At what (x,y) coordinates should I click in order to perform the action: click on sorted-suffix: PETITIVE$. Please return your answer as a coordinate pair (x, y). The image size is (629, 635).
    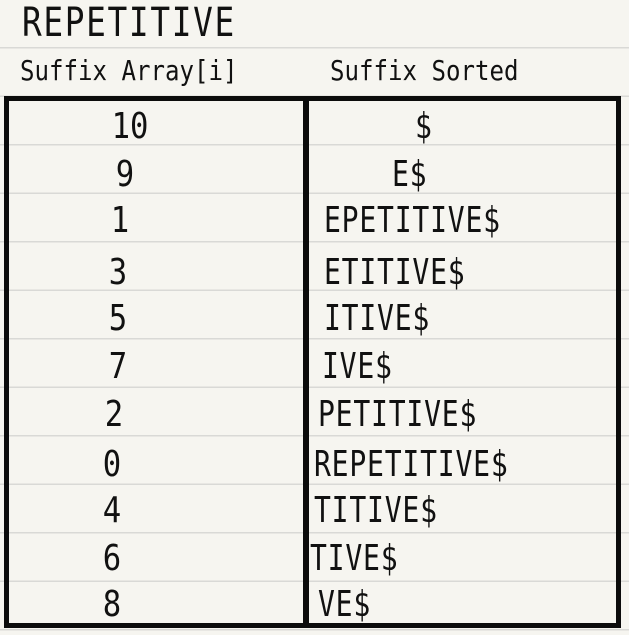
    Looking at the image, I should click on (398, 414).